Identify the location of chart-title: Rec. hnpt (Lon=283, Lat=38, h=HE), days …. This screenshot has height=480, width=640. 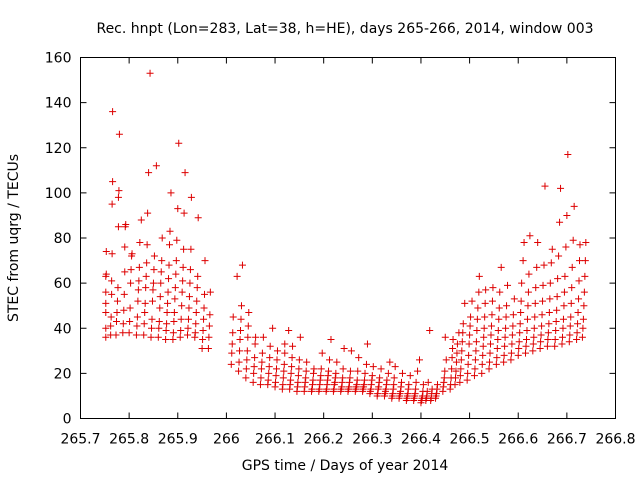
(344, 29).